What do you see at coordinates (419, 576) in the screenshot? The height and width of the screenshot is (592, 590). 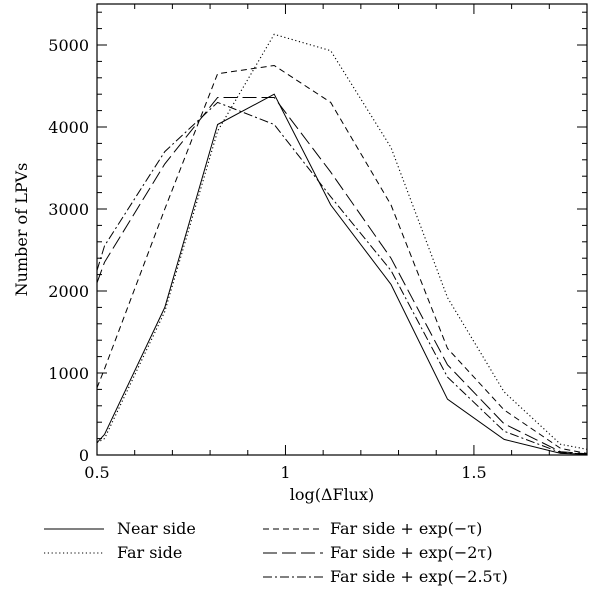 I see `legend-label: Far side + exp(−2.5τ)` at bounding box center [419, 576].